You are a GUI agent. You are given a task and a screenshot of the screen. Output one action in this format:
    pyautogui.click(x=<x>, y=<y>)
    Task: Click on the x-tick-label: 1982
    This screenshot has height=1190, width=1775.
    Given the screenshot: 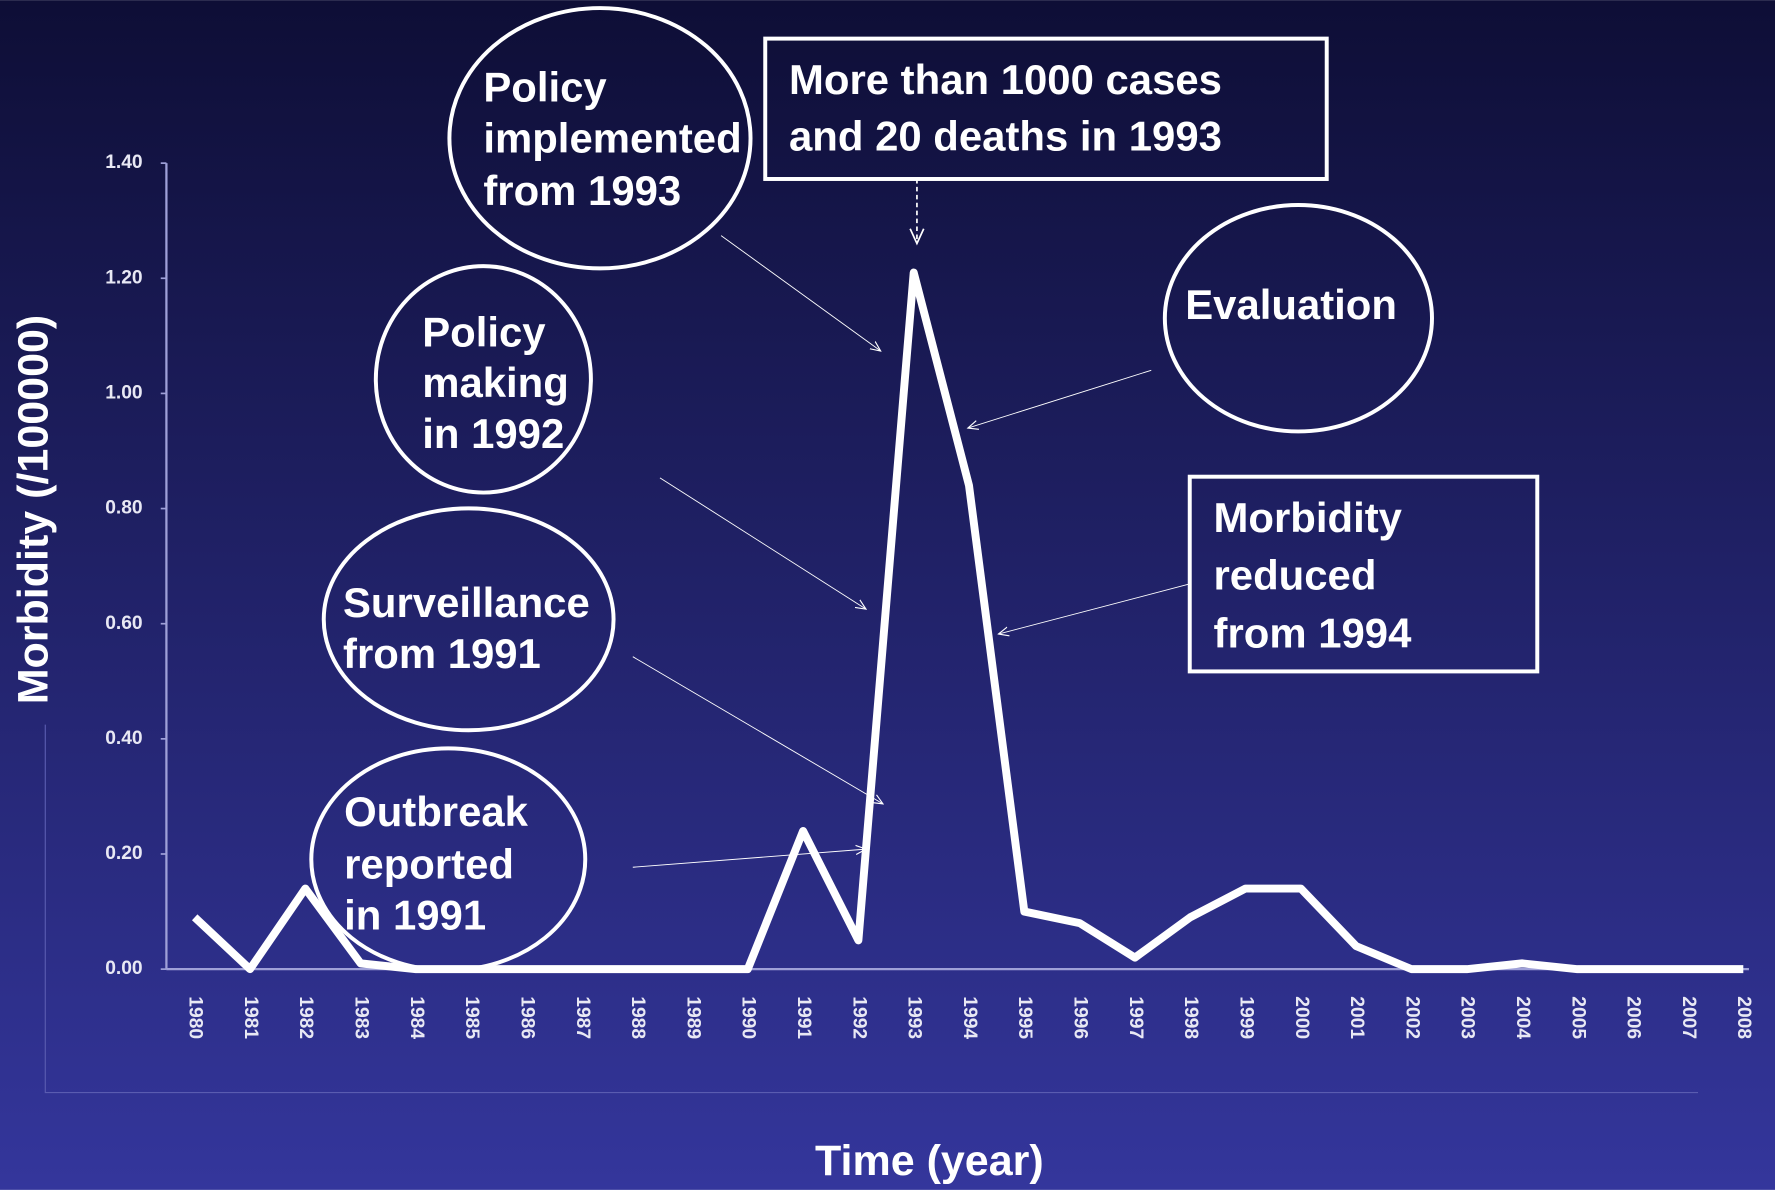 What is the action you would take?
    pyautogui.click(x=305, y=1017)
    